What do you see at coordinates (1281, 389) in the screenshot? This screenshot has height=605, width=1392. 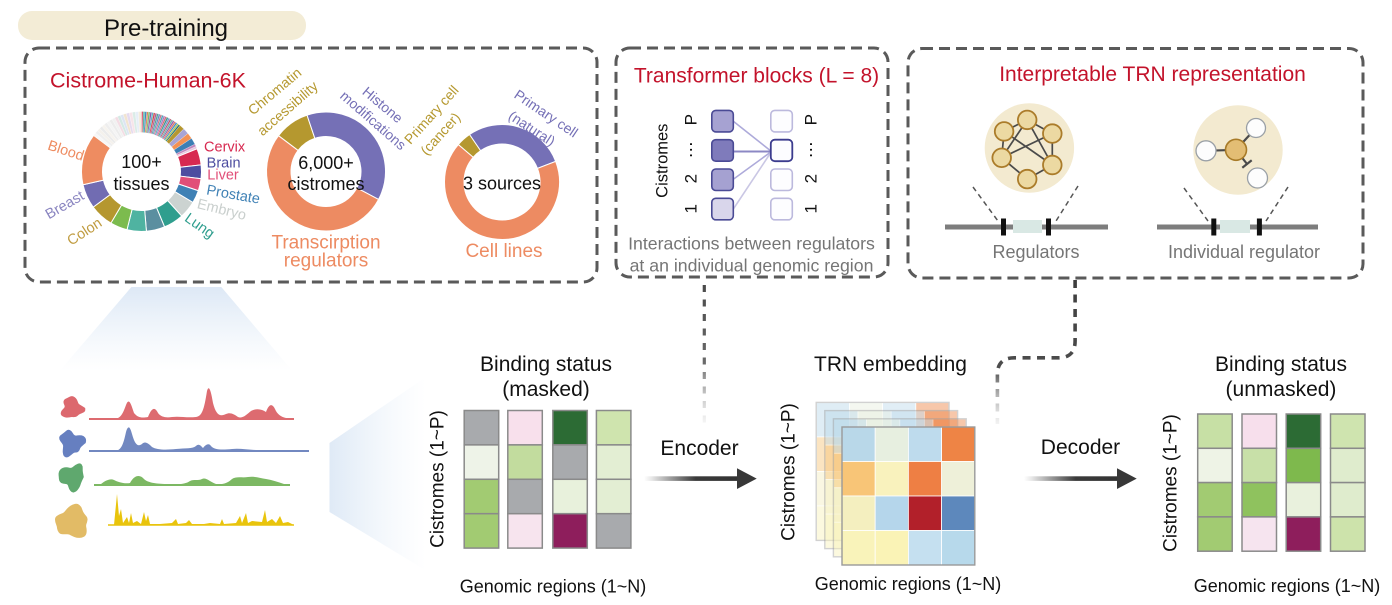 I see `svg-text: (unmasked)` at bounding box center [1281, 389].